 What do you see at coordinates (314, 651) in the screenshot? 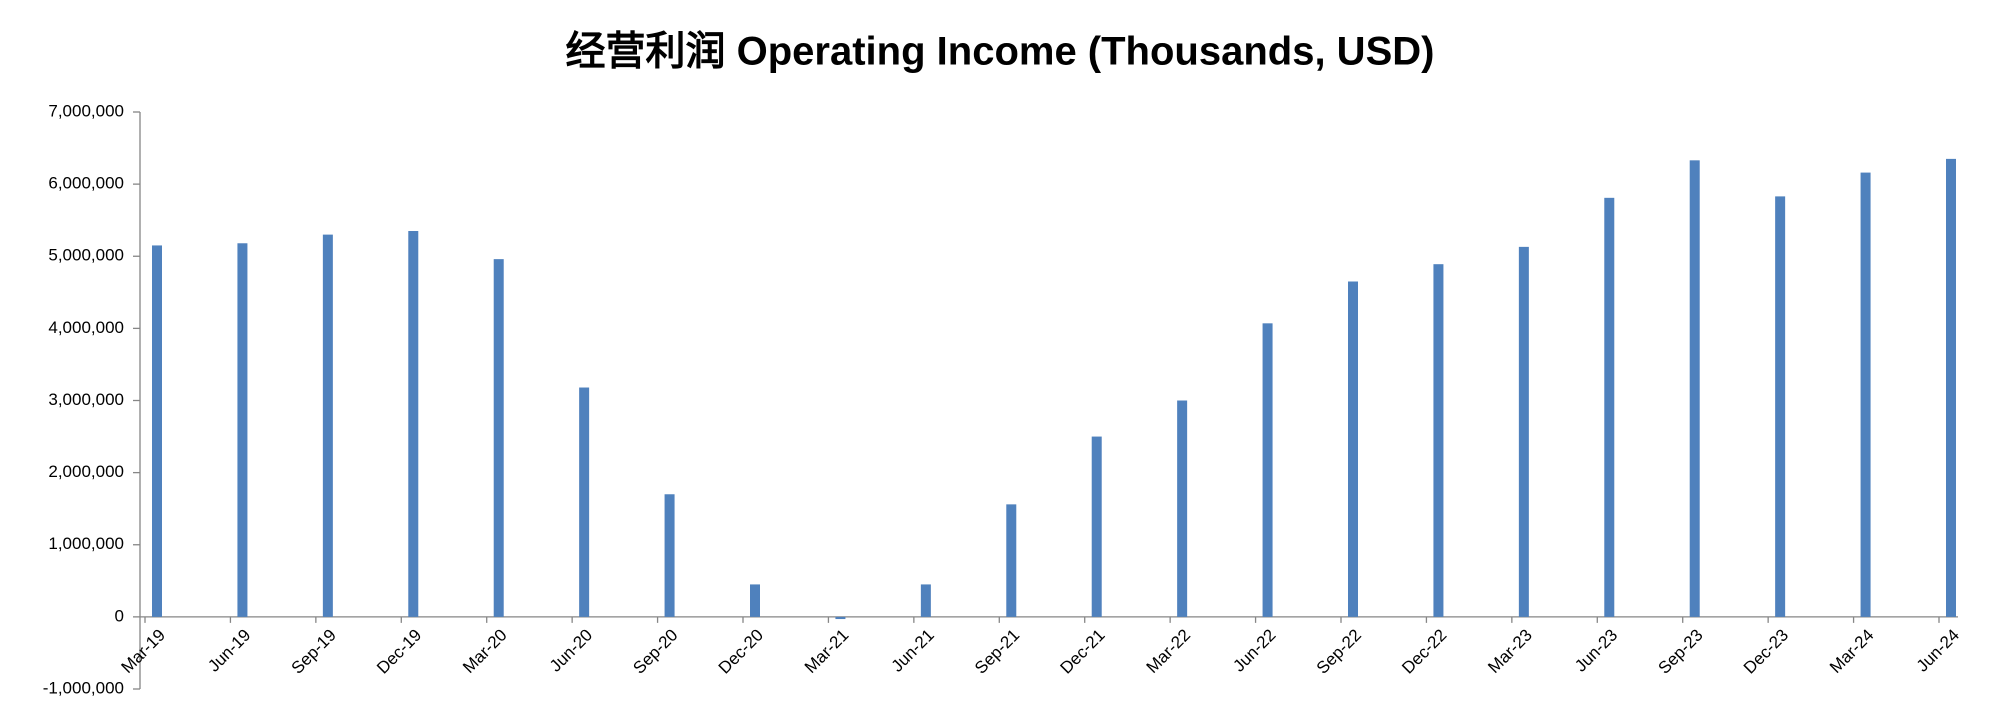
I see `x-tick-label: Sep-19` at bounding box center [314, 651].